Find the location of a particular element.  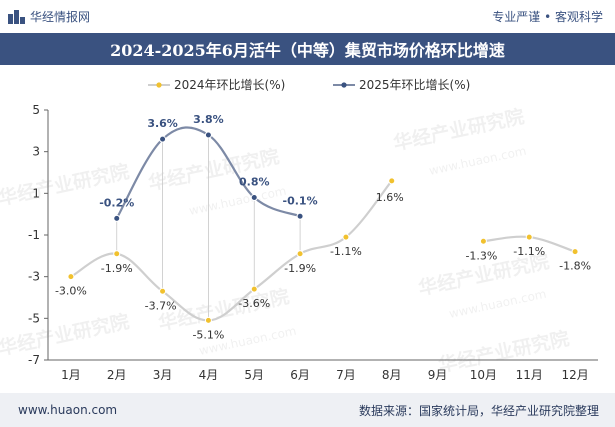

x-tick-label: 1月 is located at coordinates (71, 375).